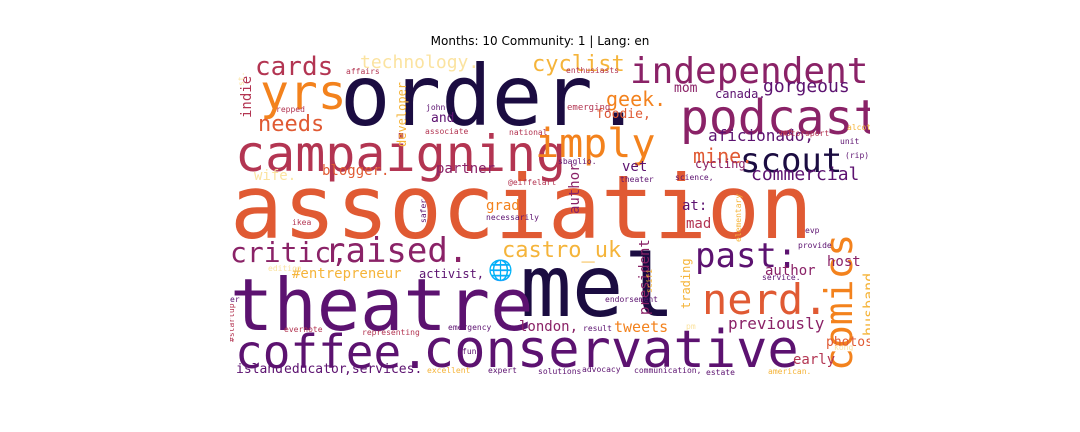 The image size is (1080, 432). I want to click on cloud-word: national, so click(528, 132).